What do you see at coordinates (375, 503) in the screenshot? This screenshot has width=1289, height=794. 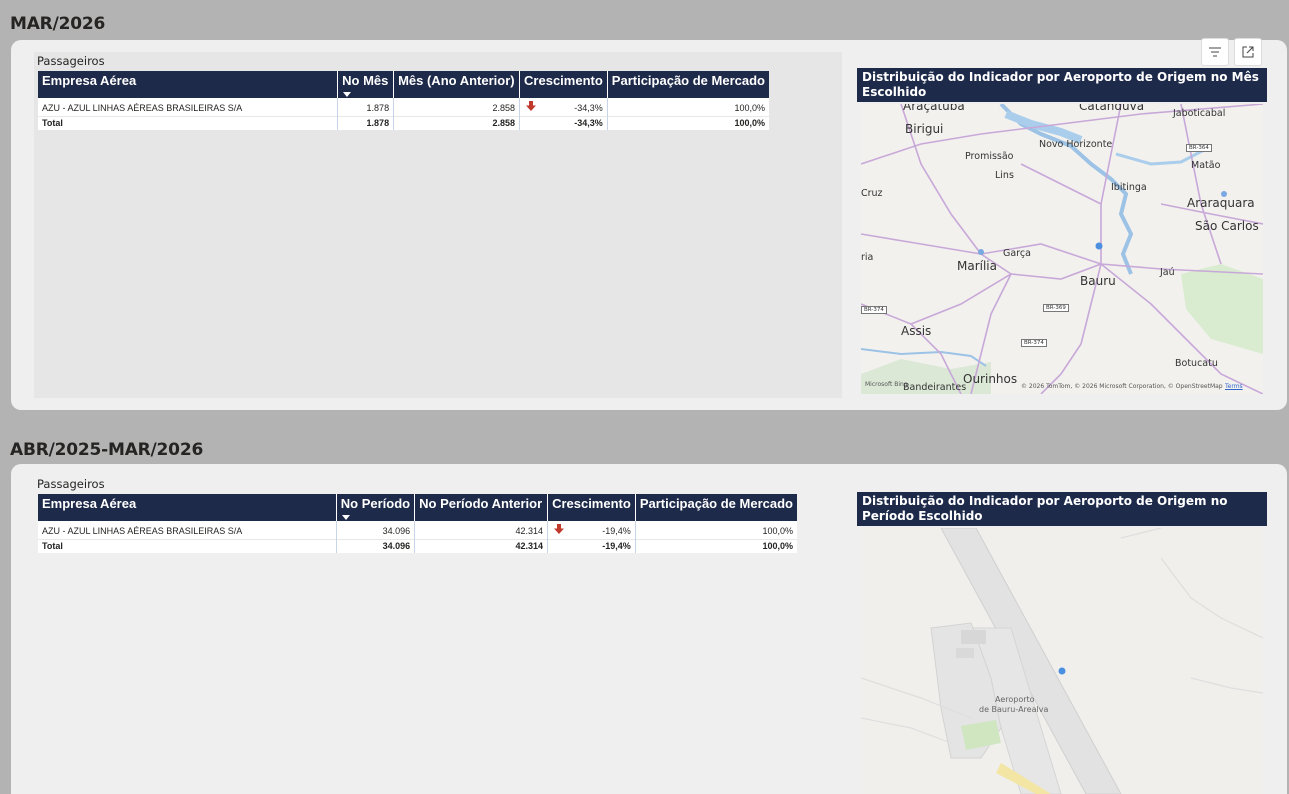 I see `col-header-atual-label: No Período` at bounding box center [375, 503].